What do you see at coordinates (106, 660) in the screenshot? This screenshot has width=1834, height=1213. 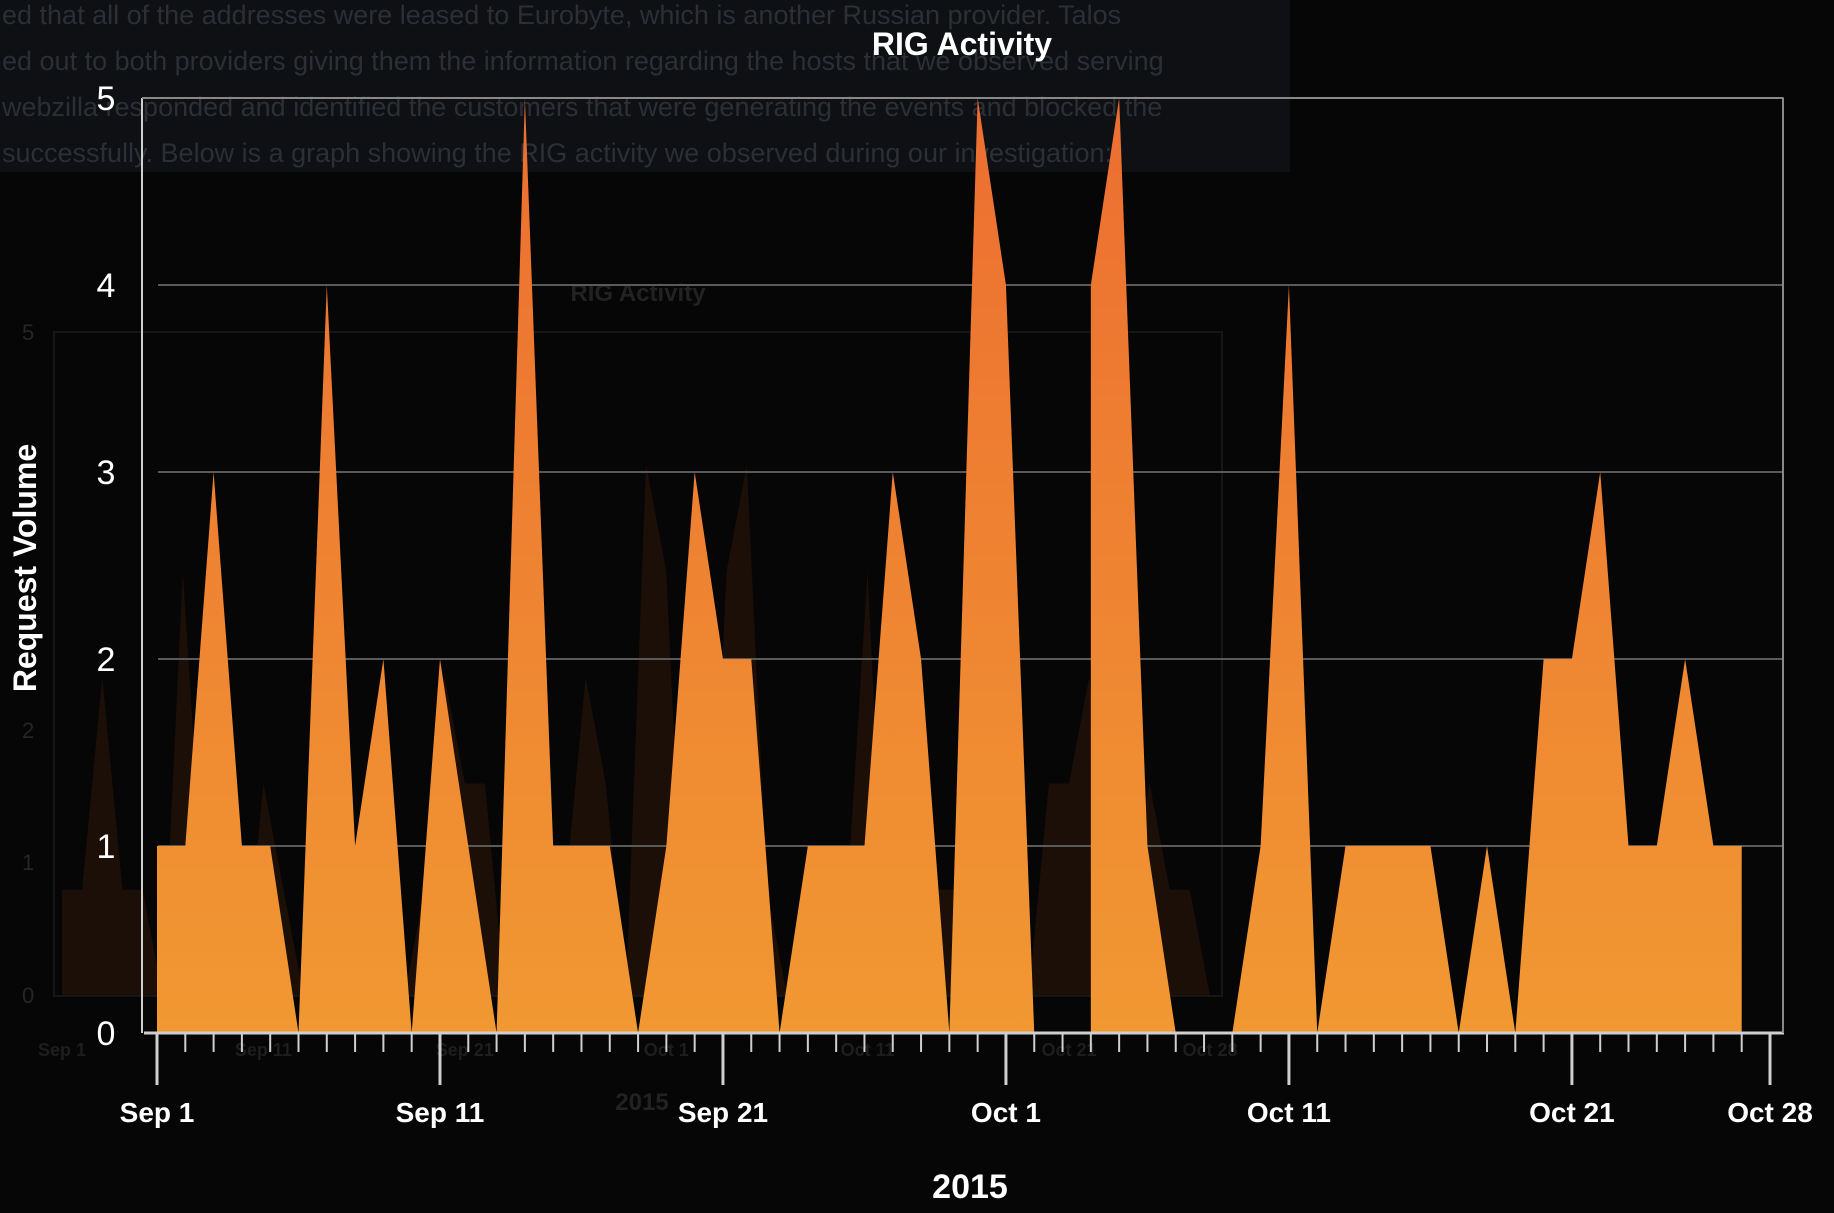 I see `y-tick-label: 2` at bounding box center [106, 660].